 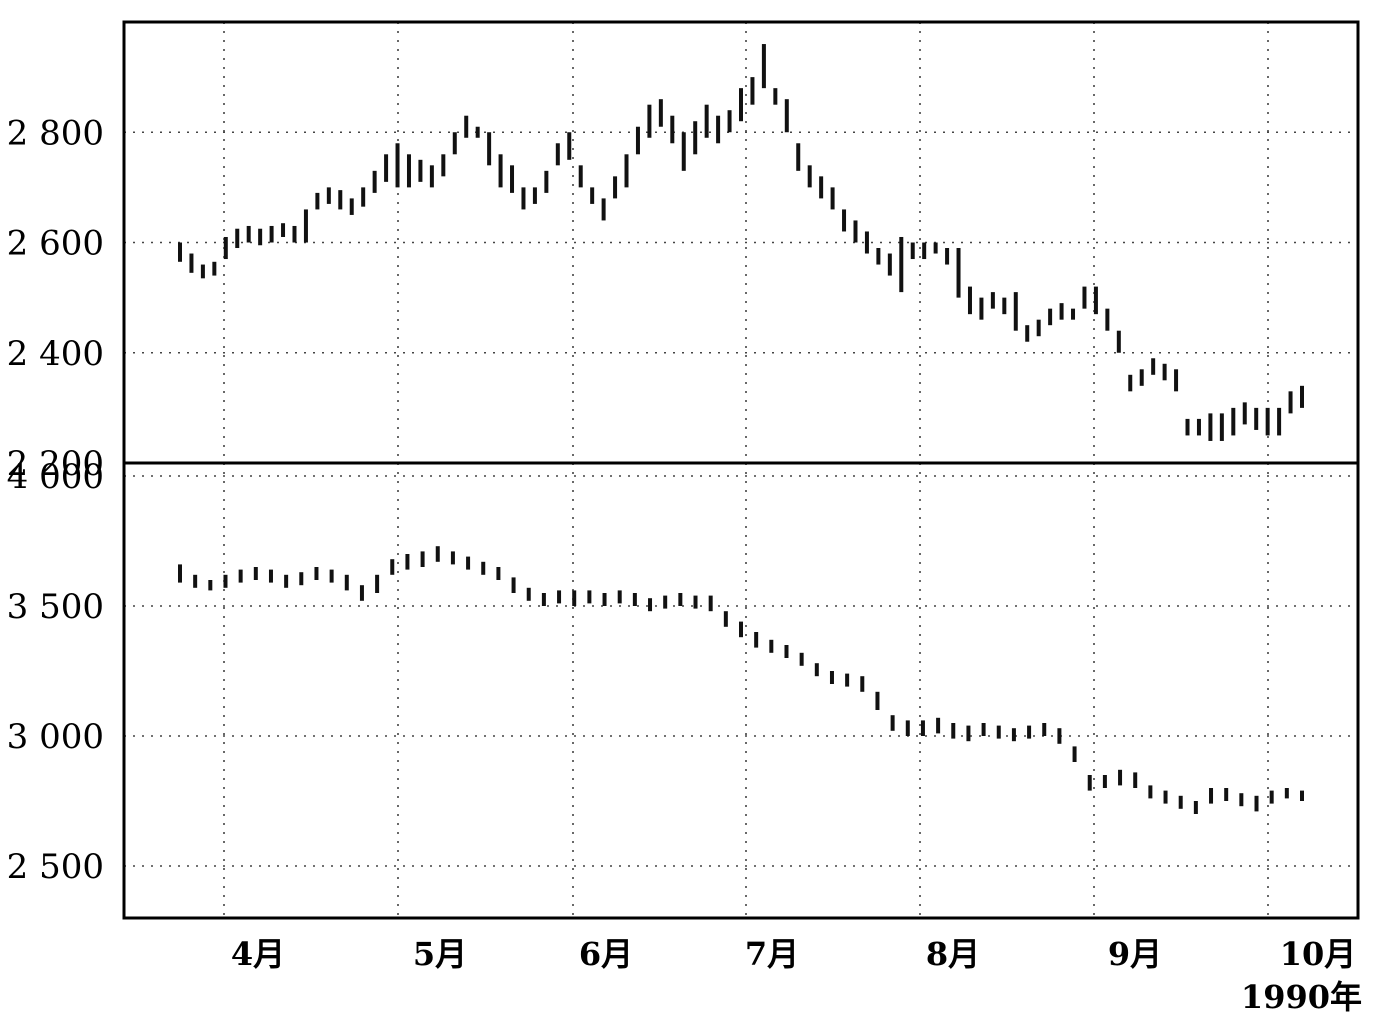 I want to click on x-tick-label: 10月, so click(x=1318, y=954).